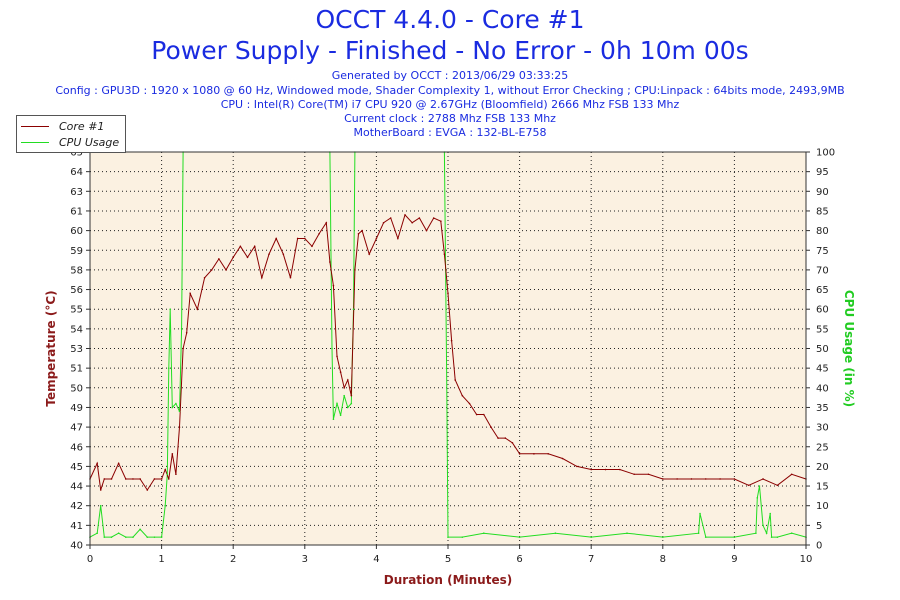 Image resolution: width=900 pixels, height=600 pixels. Describe the element at coordinates (822, 506) in the screenshot. I see `y2-tick-label: 10` at that location.